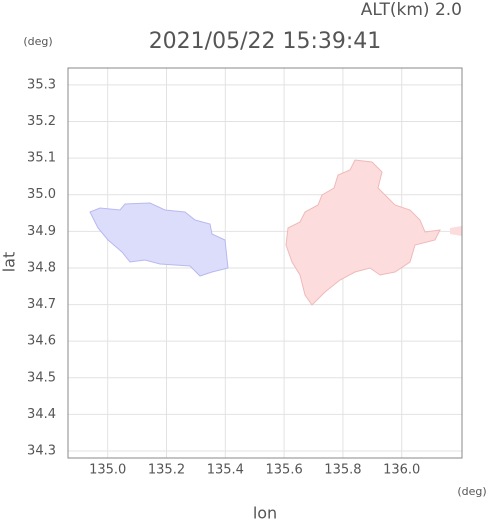 The image size is (491, 521). I want to click on y-unit: (deg), so click(37, 41).